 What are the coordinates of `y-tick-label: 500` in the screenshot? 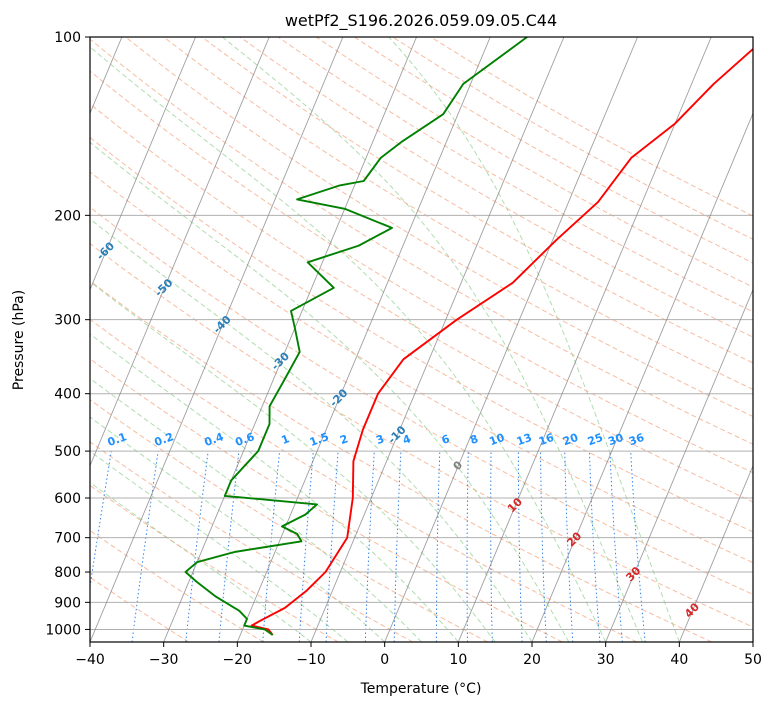 It's located at (67, 452).